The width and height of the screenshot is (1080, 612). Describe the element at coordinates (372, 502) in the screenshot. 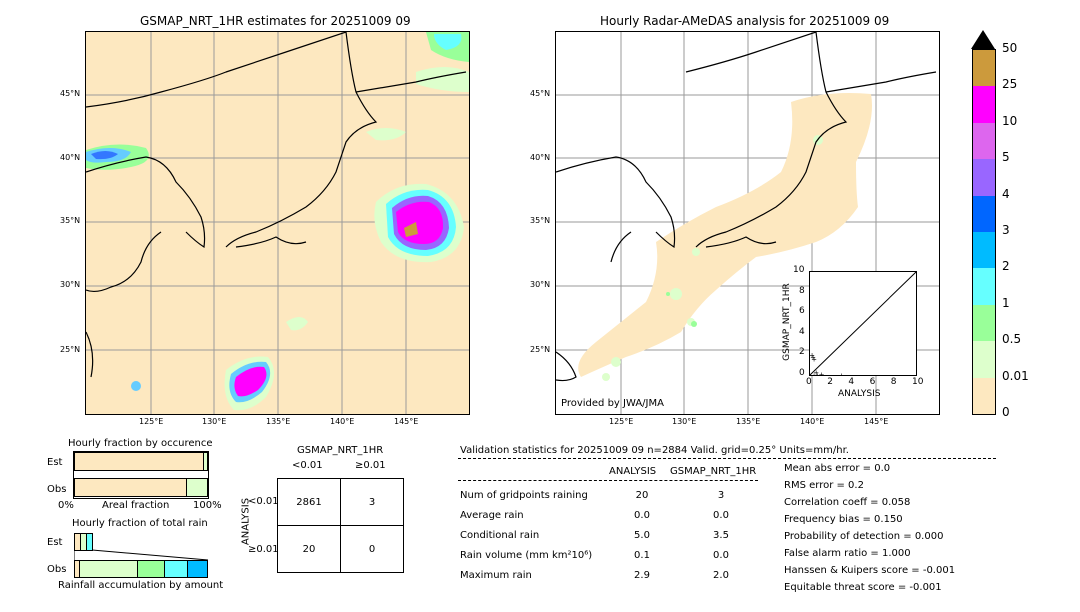

I see `contingency-cell: 3` at that location.